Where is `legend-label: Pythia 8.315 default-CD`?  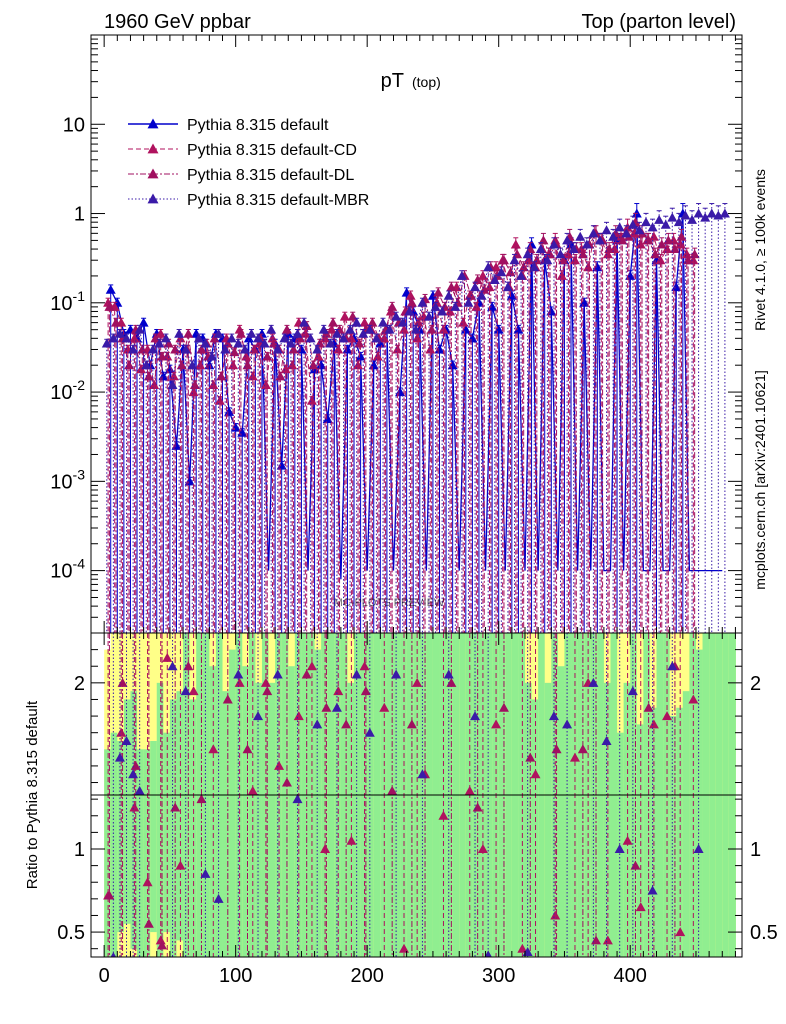 legend-label: Pythia 8.315 default-CD is located at coordinates (272, 150).